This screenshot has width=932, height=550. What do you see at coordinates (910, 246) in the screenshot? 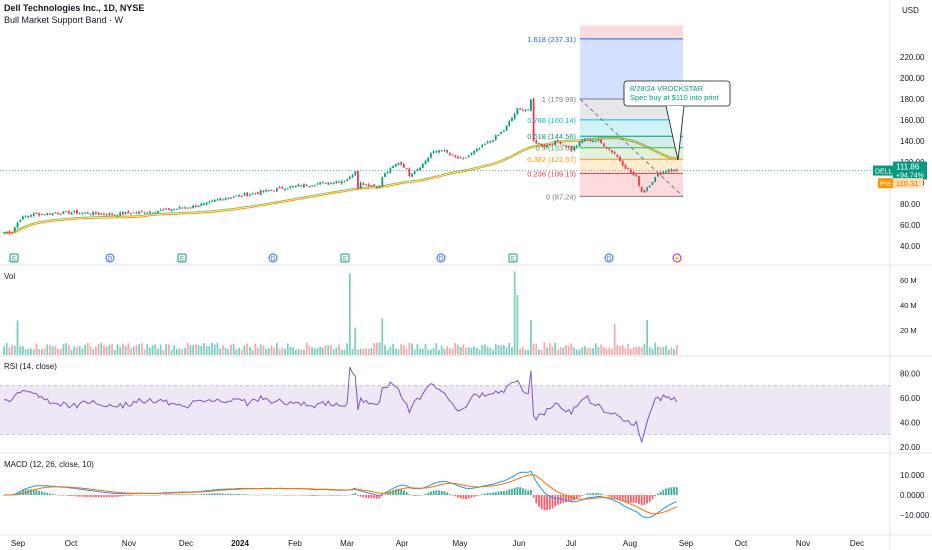
I see `price-tick: 40.00` at bounding box center [910, 246].